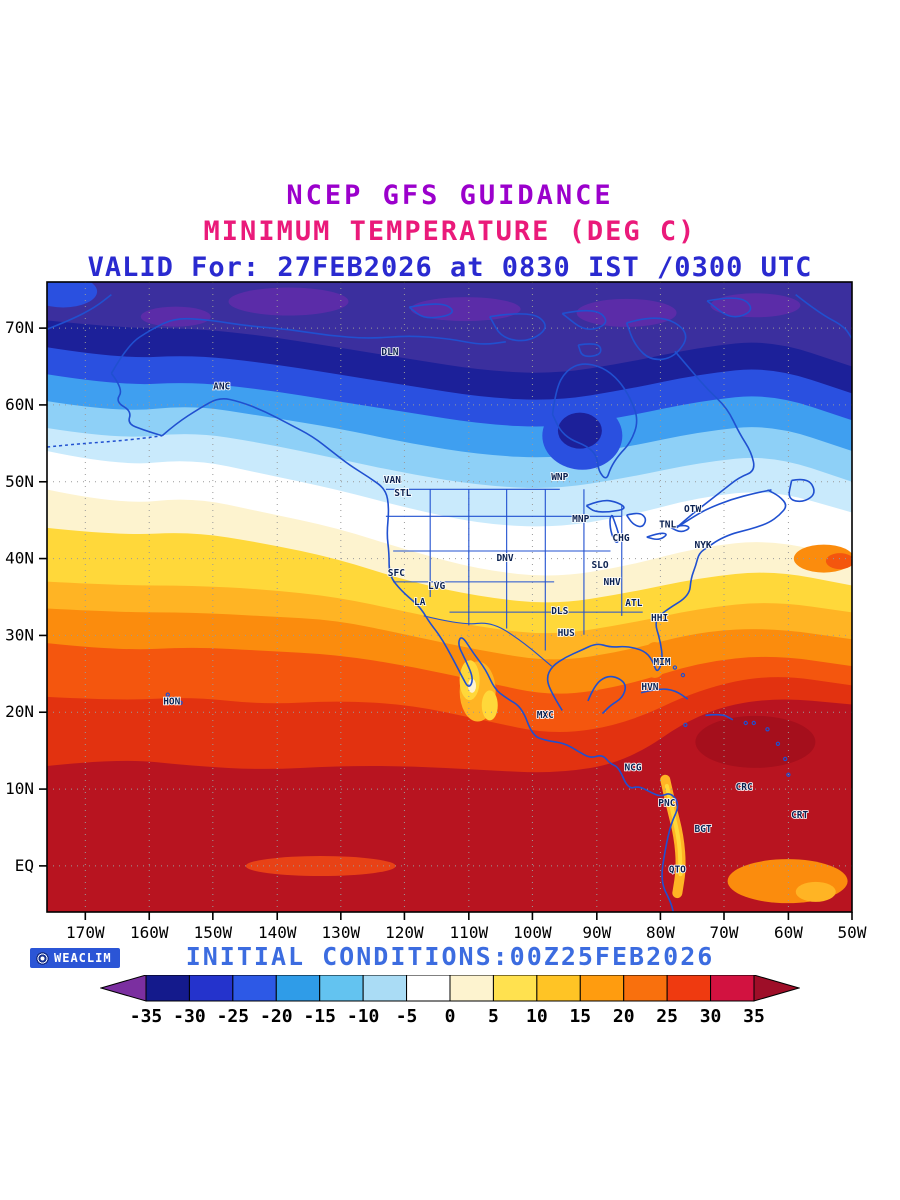 This screenshot has width=900, height=1200. Describe the element at coordinates (559, 611) in the screenshot. I see `svg-text: DLS` at that location.